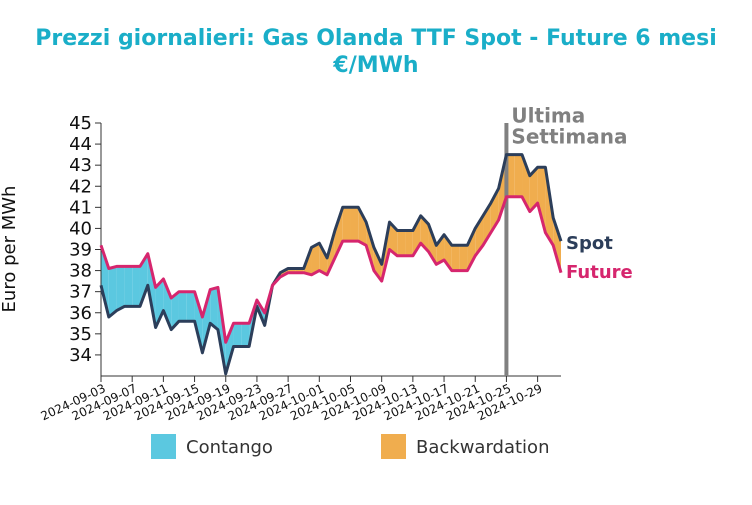 This screenshot has width=752, height=505. Describe the element at coordinates (569, 137) in the screenshot. I see `annotation: Settimana` at that location.